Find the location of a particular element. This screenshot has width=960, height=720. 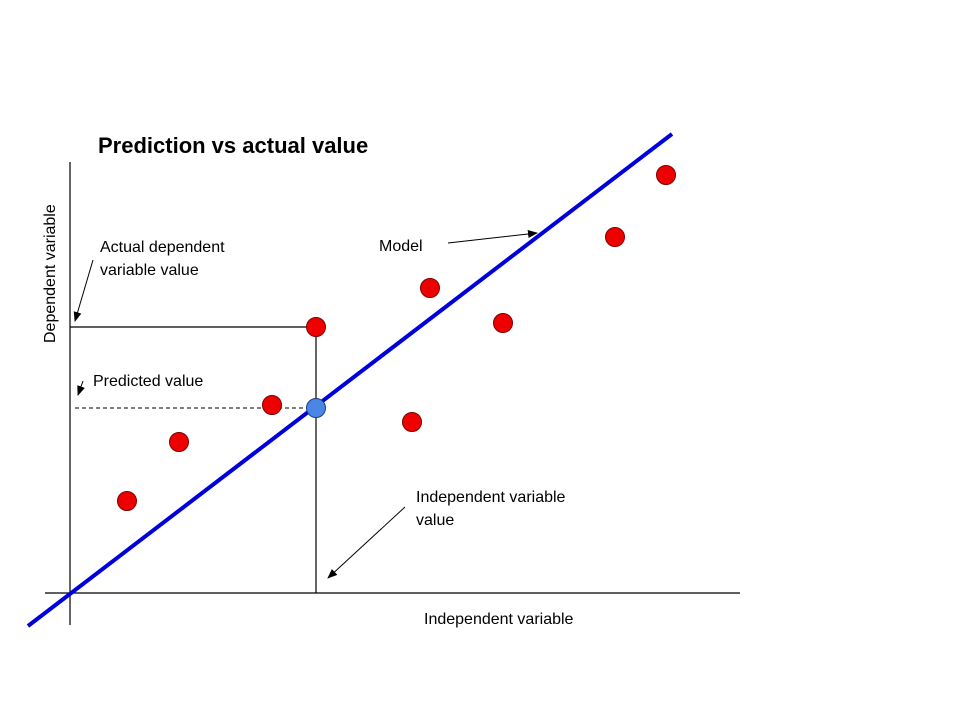

actual-annotation-line1: Actual dependent is located at coordinates (162, 247).